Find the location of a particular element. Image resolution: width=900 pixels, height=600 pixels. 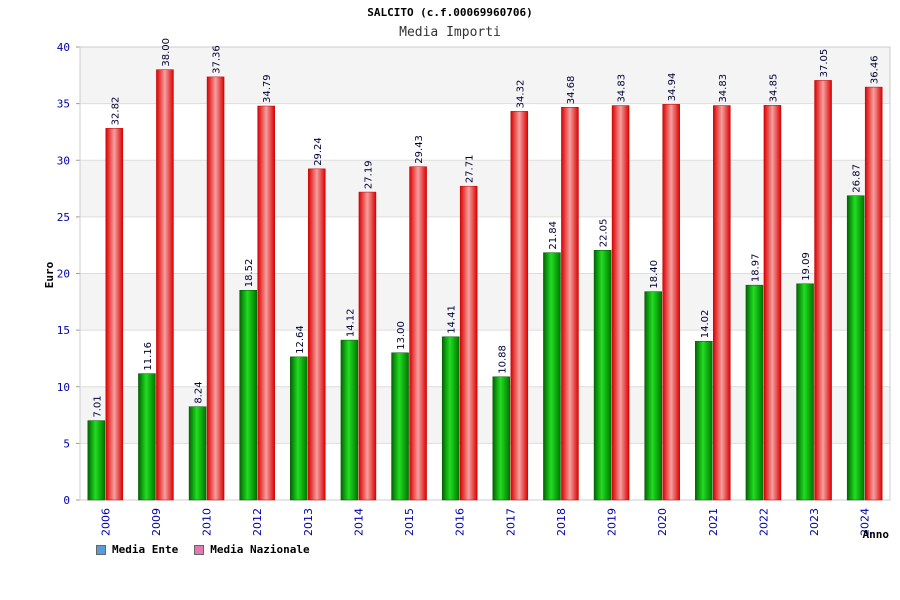

x-tick-label: 2017 is located at coordinates (510, 522).